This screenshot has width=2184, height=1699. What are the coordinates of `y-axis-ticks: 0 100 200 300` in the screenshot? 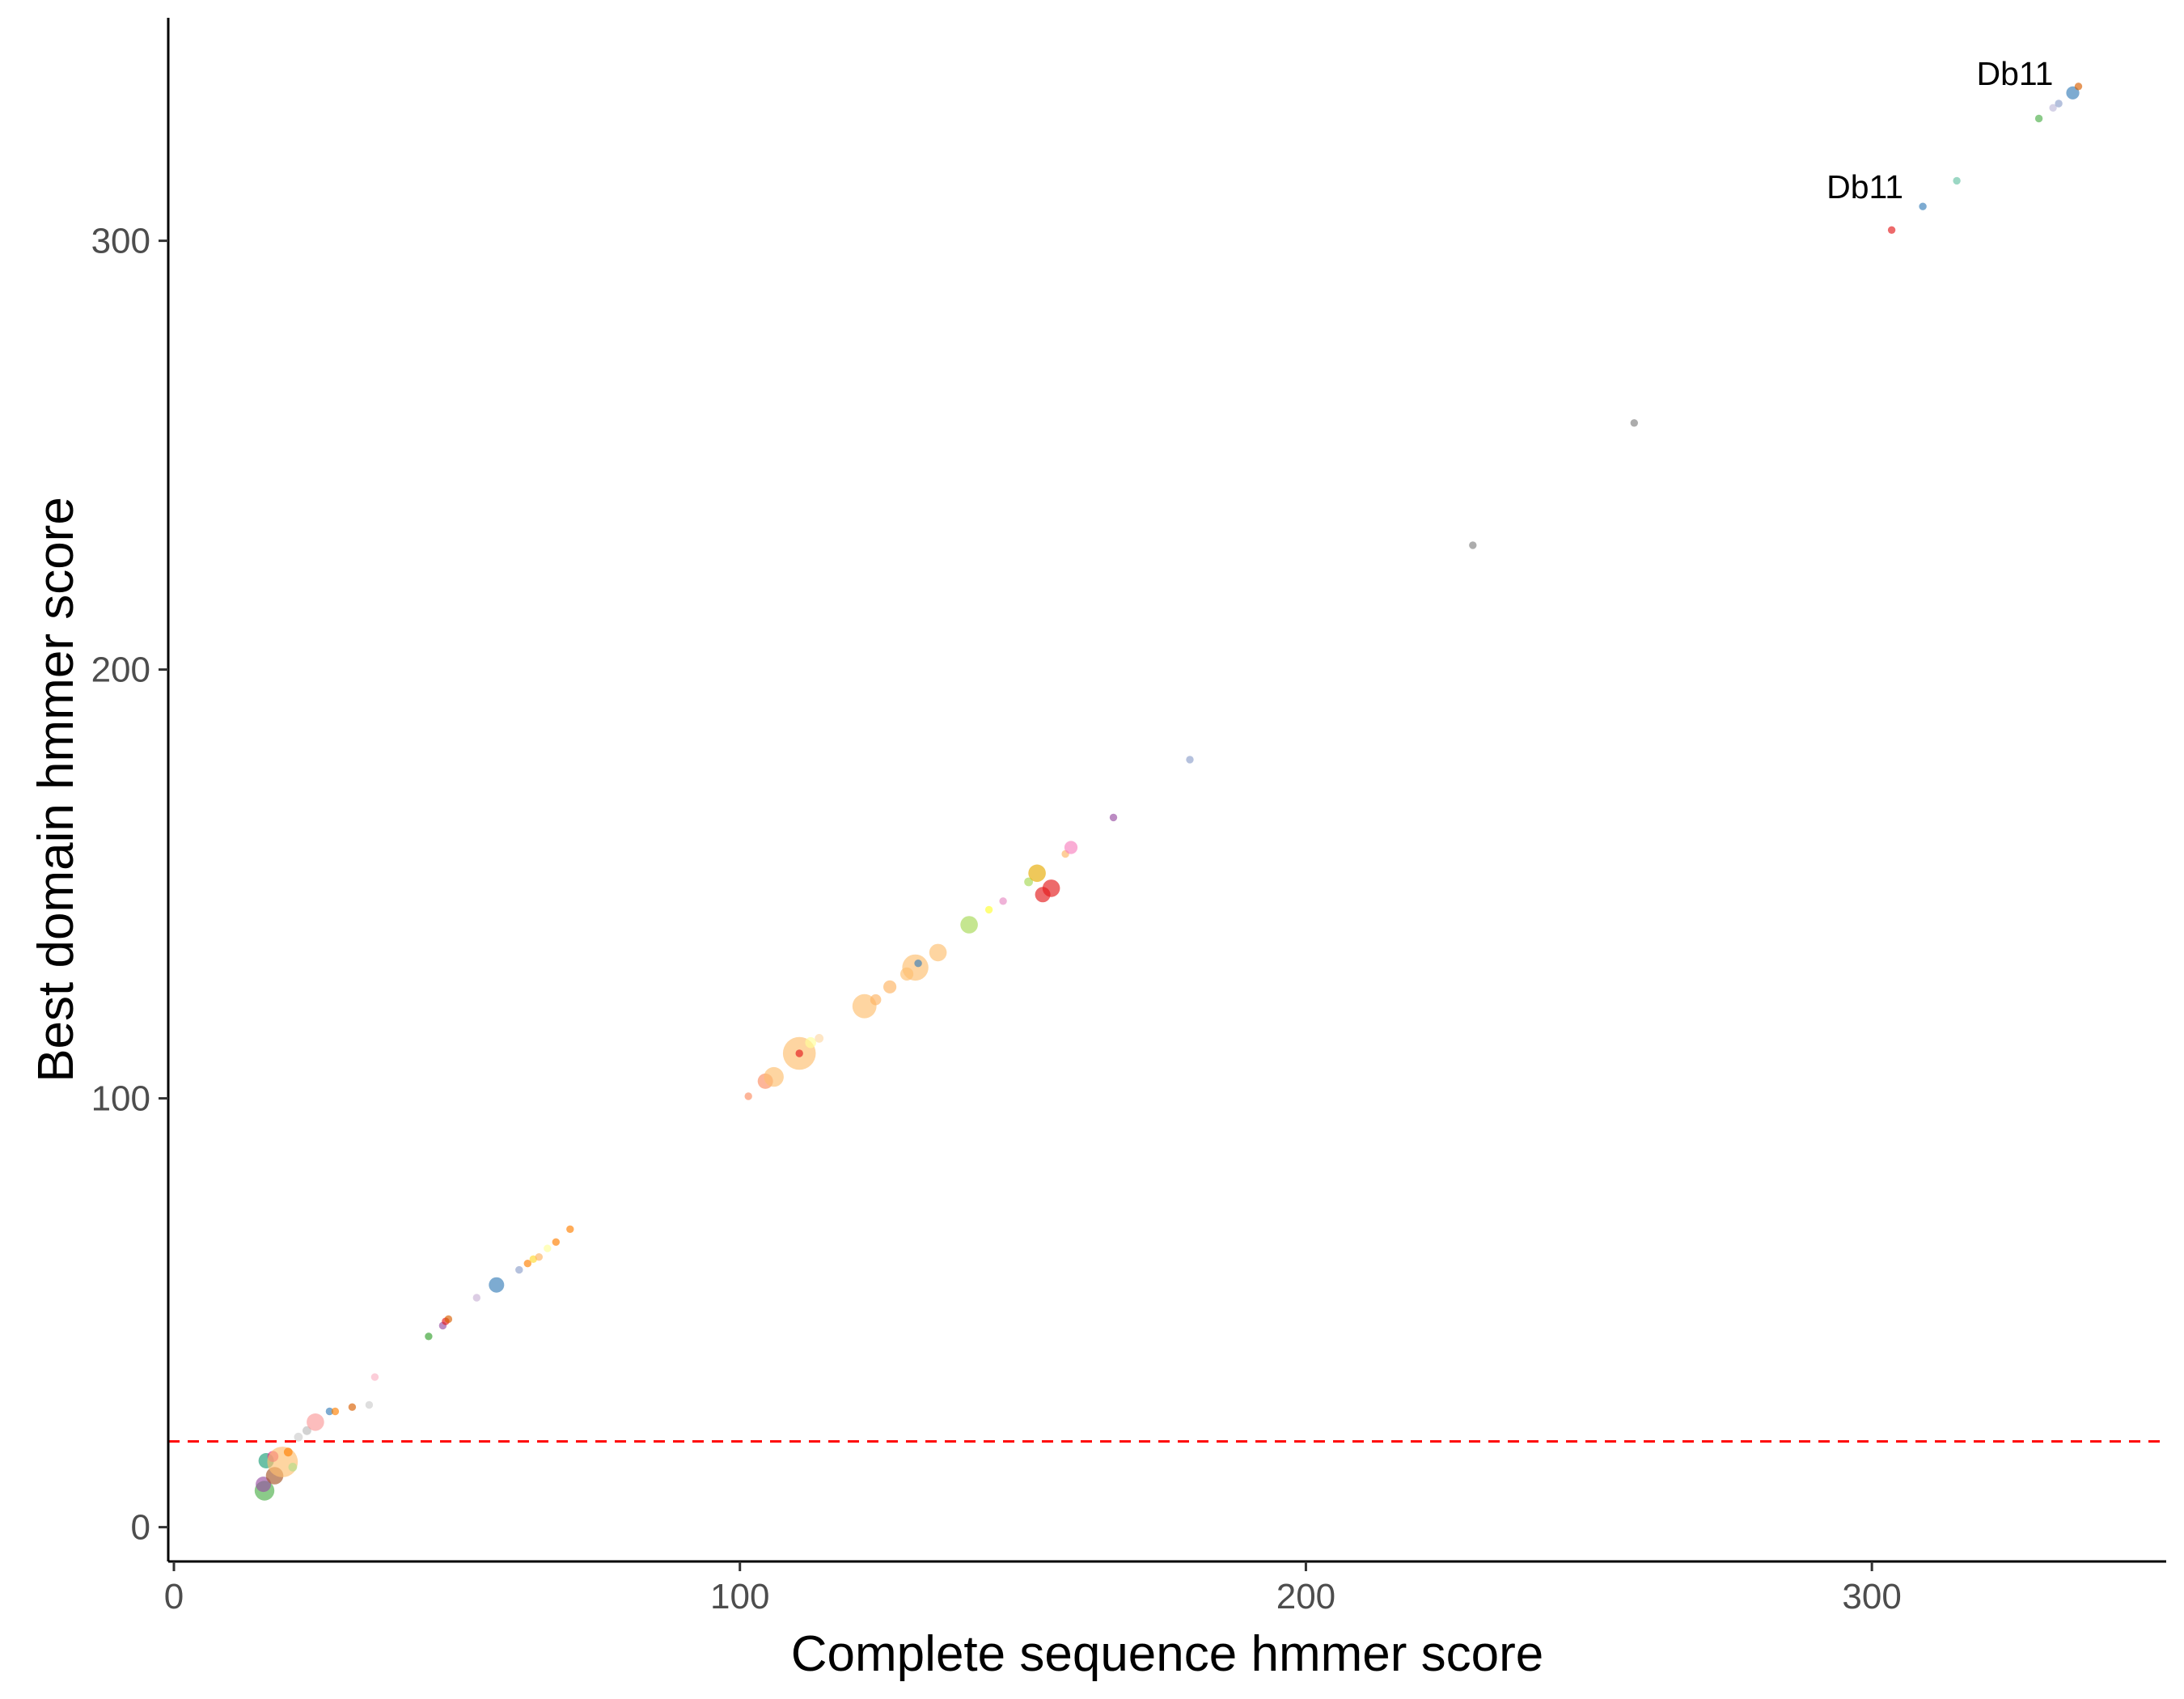 It's located at (129, 885).